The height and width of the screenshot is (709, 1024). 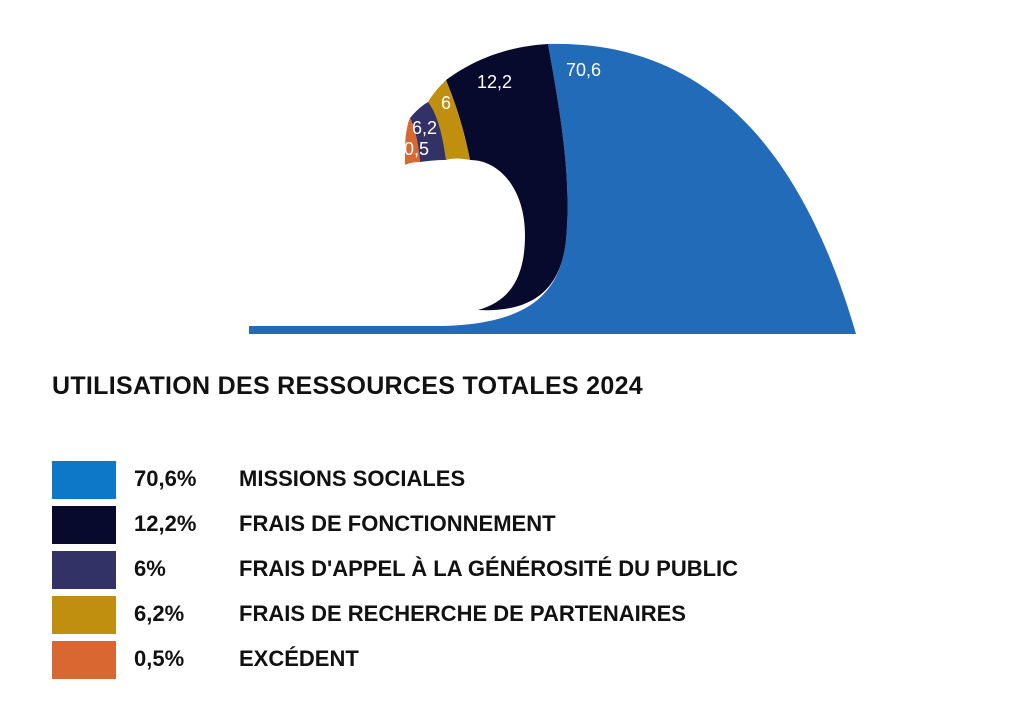 I want to click on legend-swatch-frais-fonctionnement, so click(x=84, y=525).